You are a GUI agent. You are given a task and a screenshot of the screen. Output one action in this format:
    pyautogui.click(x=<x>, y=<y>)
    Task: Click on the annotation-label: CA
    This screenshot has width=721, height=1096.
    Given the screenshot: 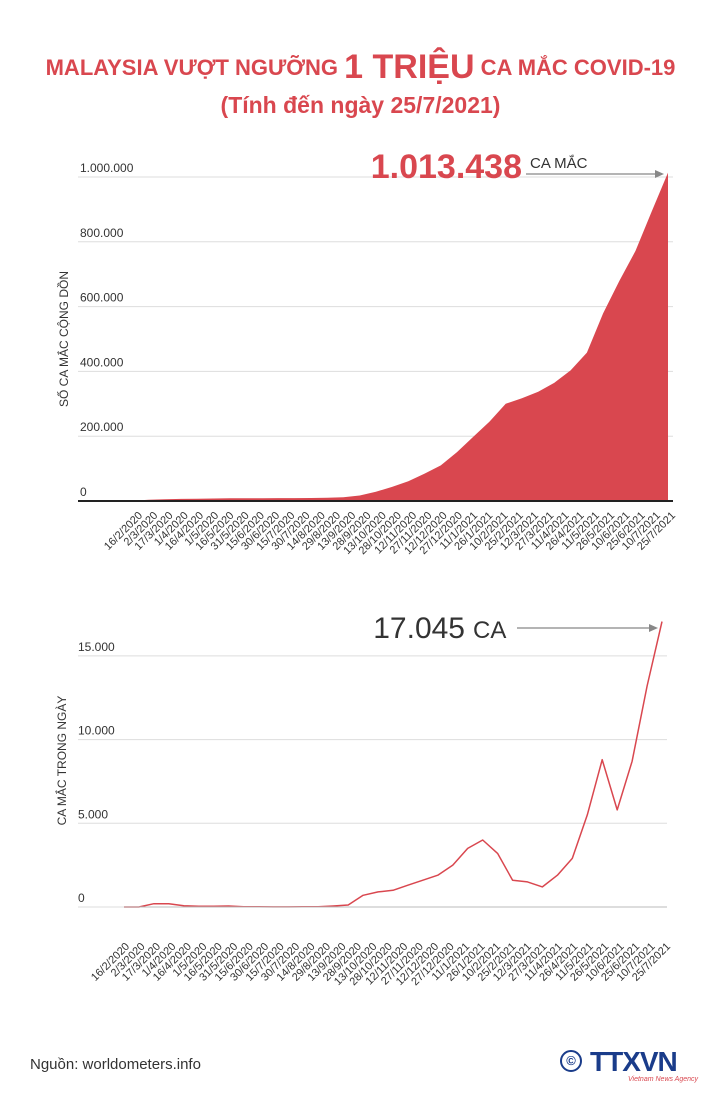 What is the action you would take?
    pyautogui.click(x=489, y=630)
    